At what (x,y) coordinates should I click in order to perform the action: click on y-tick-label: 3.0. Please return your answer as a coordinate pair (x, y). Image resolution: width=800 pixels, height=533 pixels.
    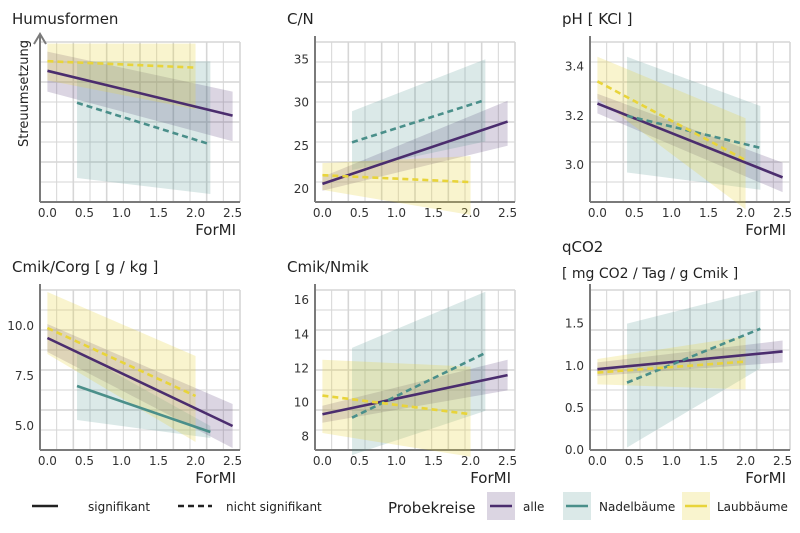
    Looking at the image, I should click on (574, 165).